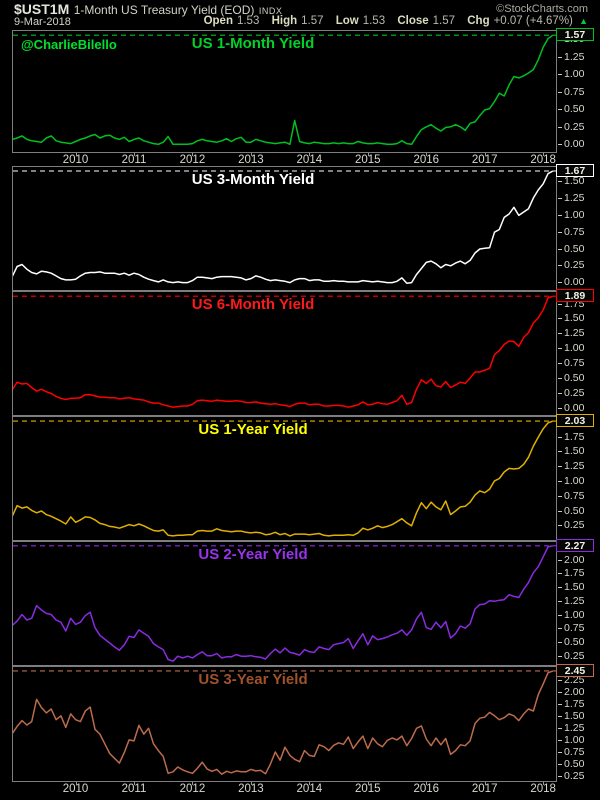 The width and height of the screenshot is (600, 800). Describe the element at coordinates (575, 171) in the screenshot. I see `last-value-badge: 1.67` at that location.